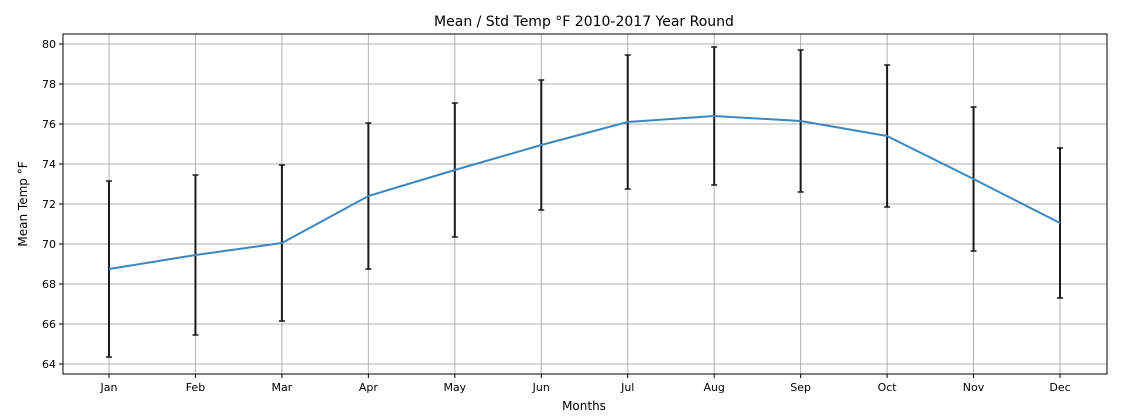 Image resolution: width=1136 pixels, height=418 pixels. I want to click on y-tick-label: 80, so click(49, 44).